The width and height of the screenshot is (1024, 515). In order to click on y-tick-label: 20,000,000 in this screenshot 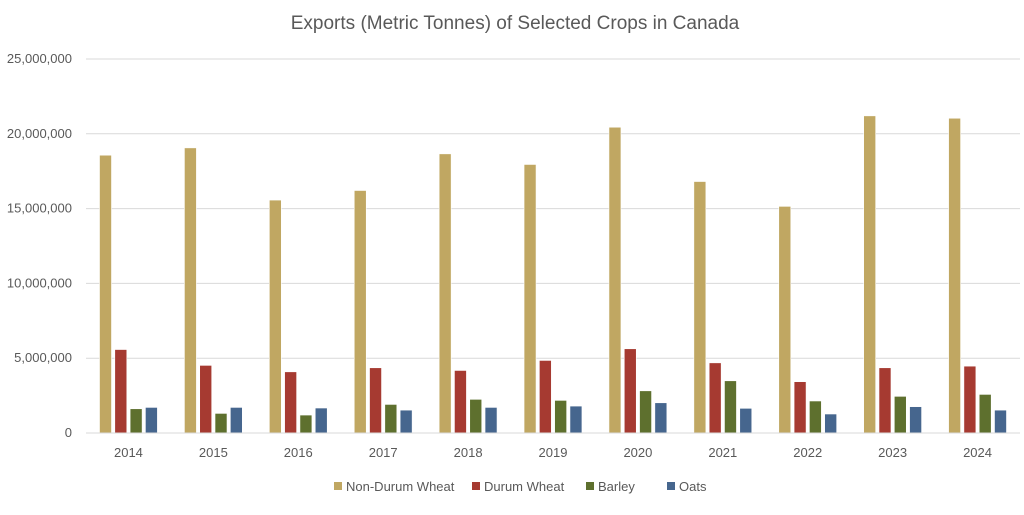, I will do `click(39, 133)`.